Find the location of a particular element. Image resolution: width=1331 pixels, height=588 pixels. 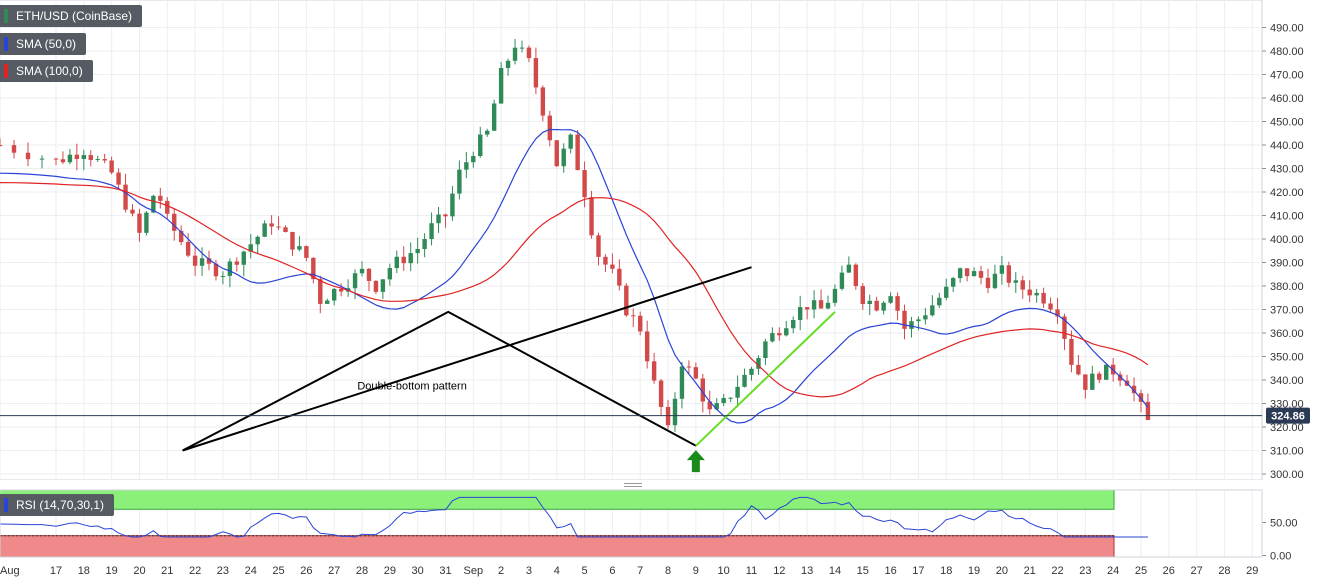

x-tick-label: 22 is located at coordinates (195, 571).